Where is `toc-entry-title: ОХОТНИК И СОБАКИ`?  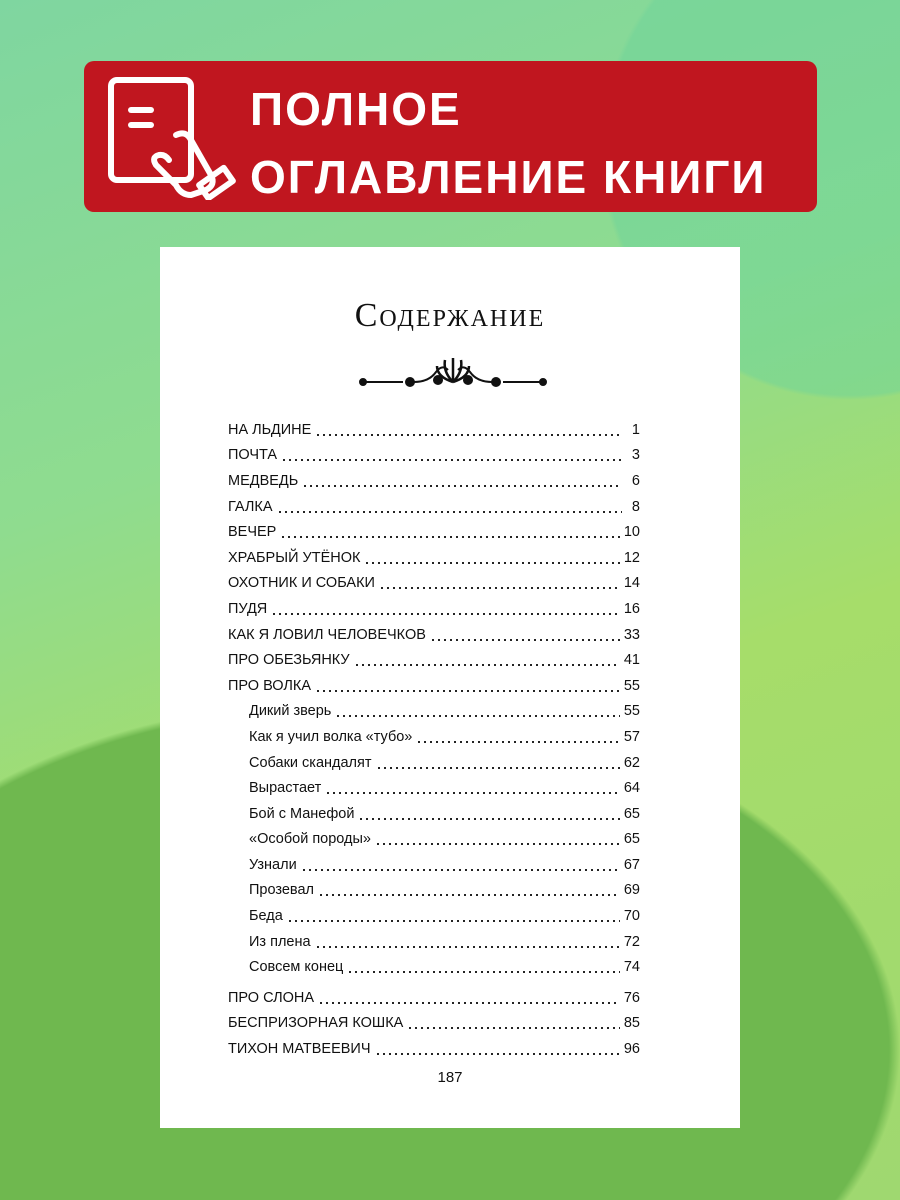 toc-entry-title: ОХОТНИК И СОБАКИ is located at coordinates (301, 583).